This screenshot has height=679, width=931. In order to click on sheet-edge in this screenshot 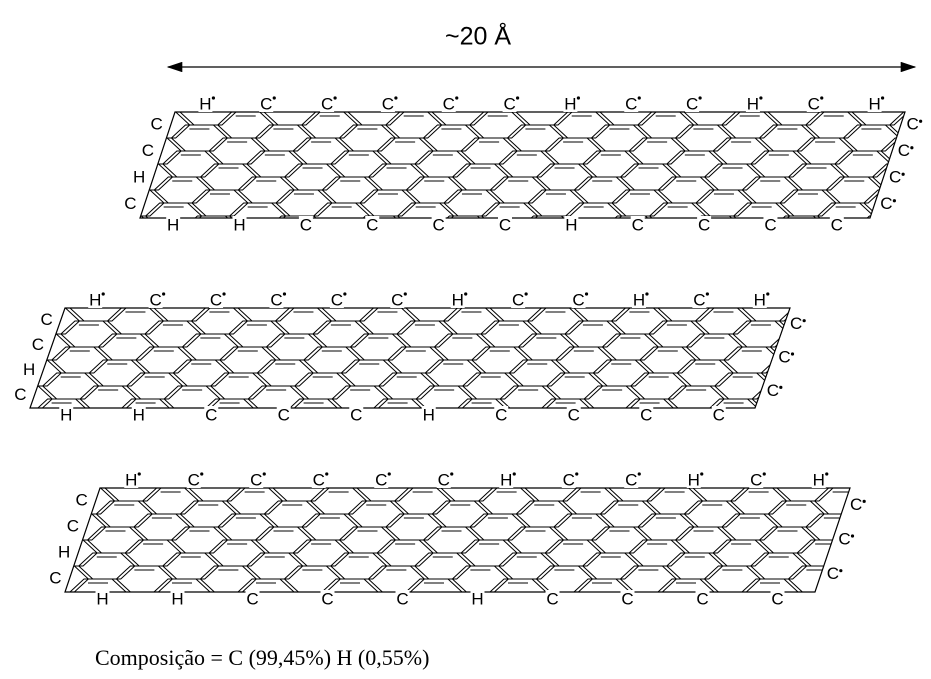, I will do `click(410, 358)`.